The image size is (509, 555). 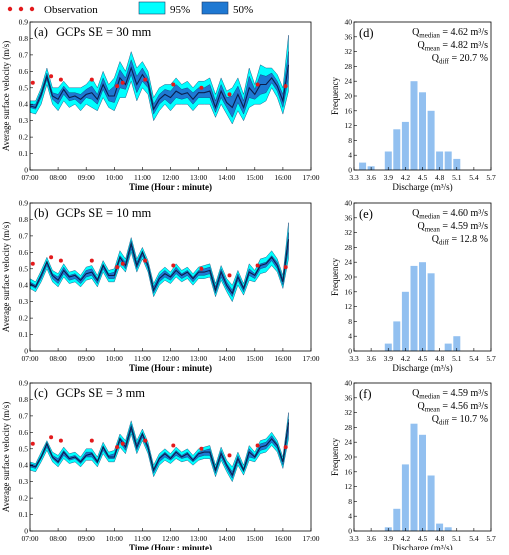 What do you see at coordinates (468, 58) in the screenshot?
I see `stat-value: = 20.7 %` at bounding box center [468, 58].